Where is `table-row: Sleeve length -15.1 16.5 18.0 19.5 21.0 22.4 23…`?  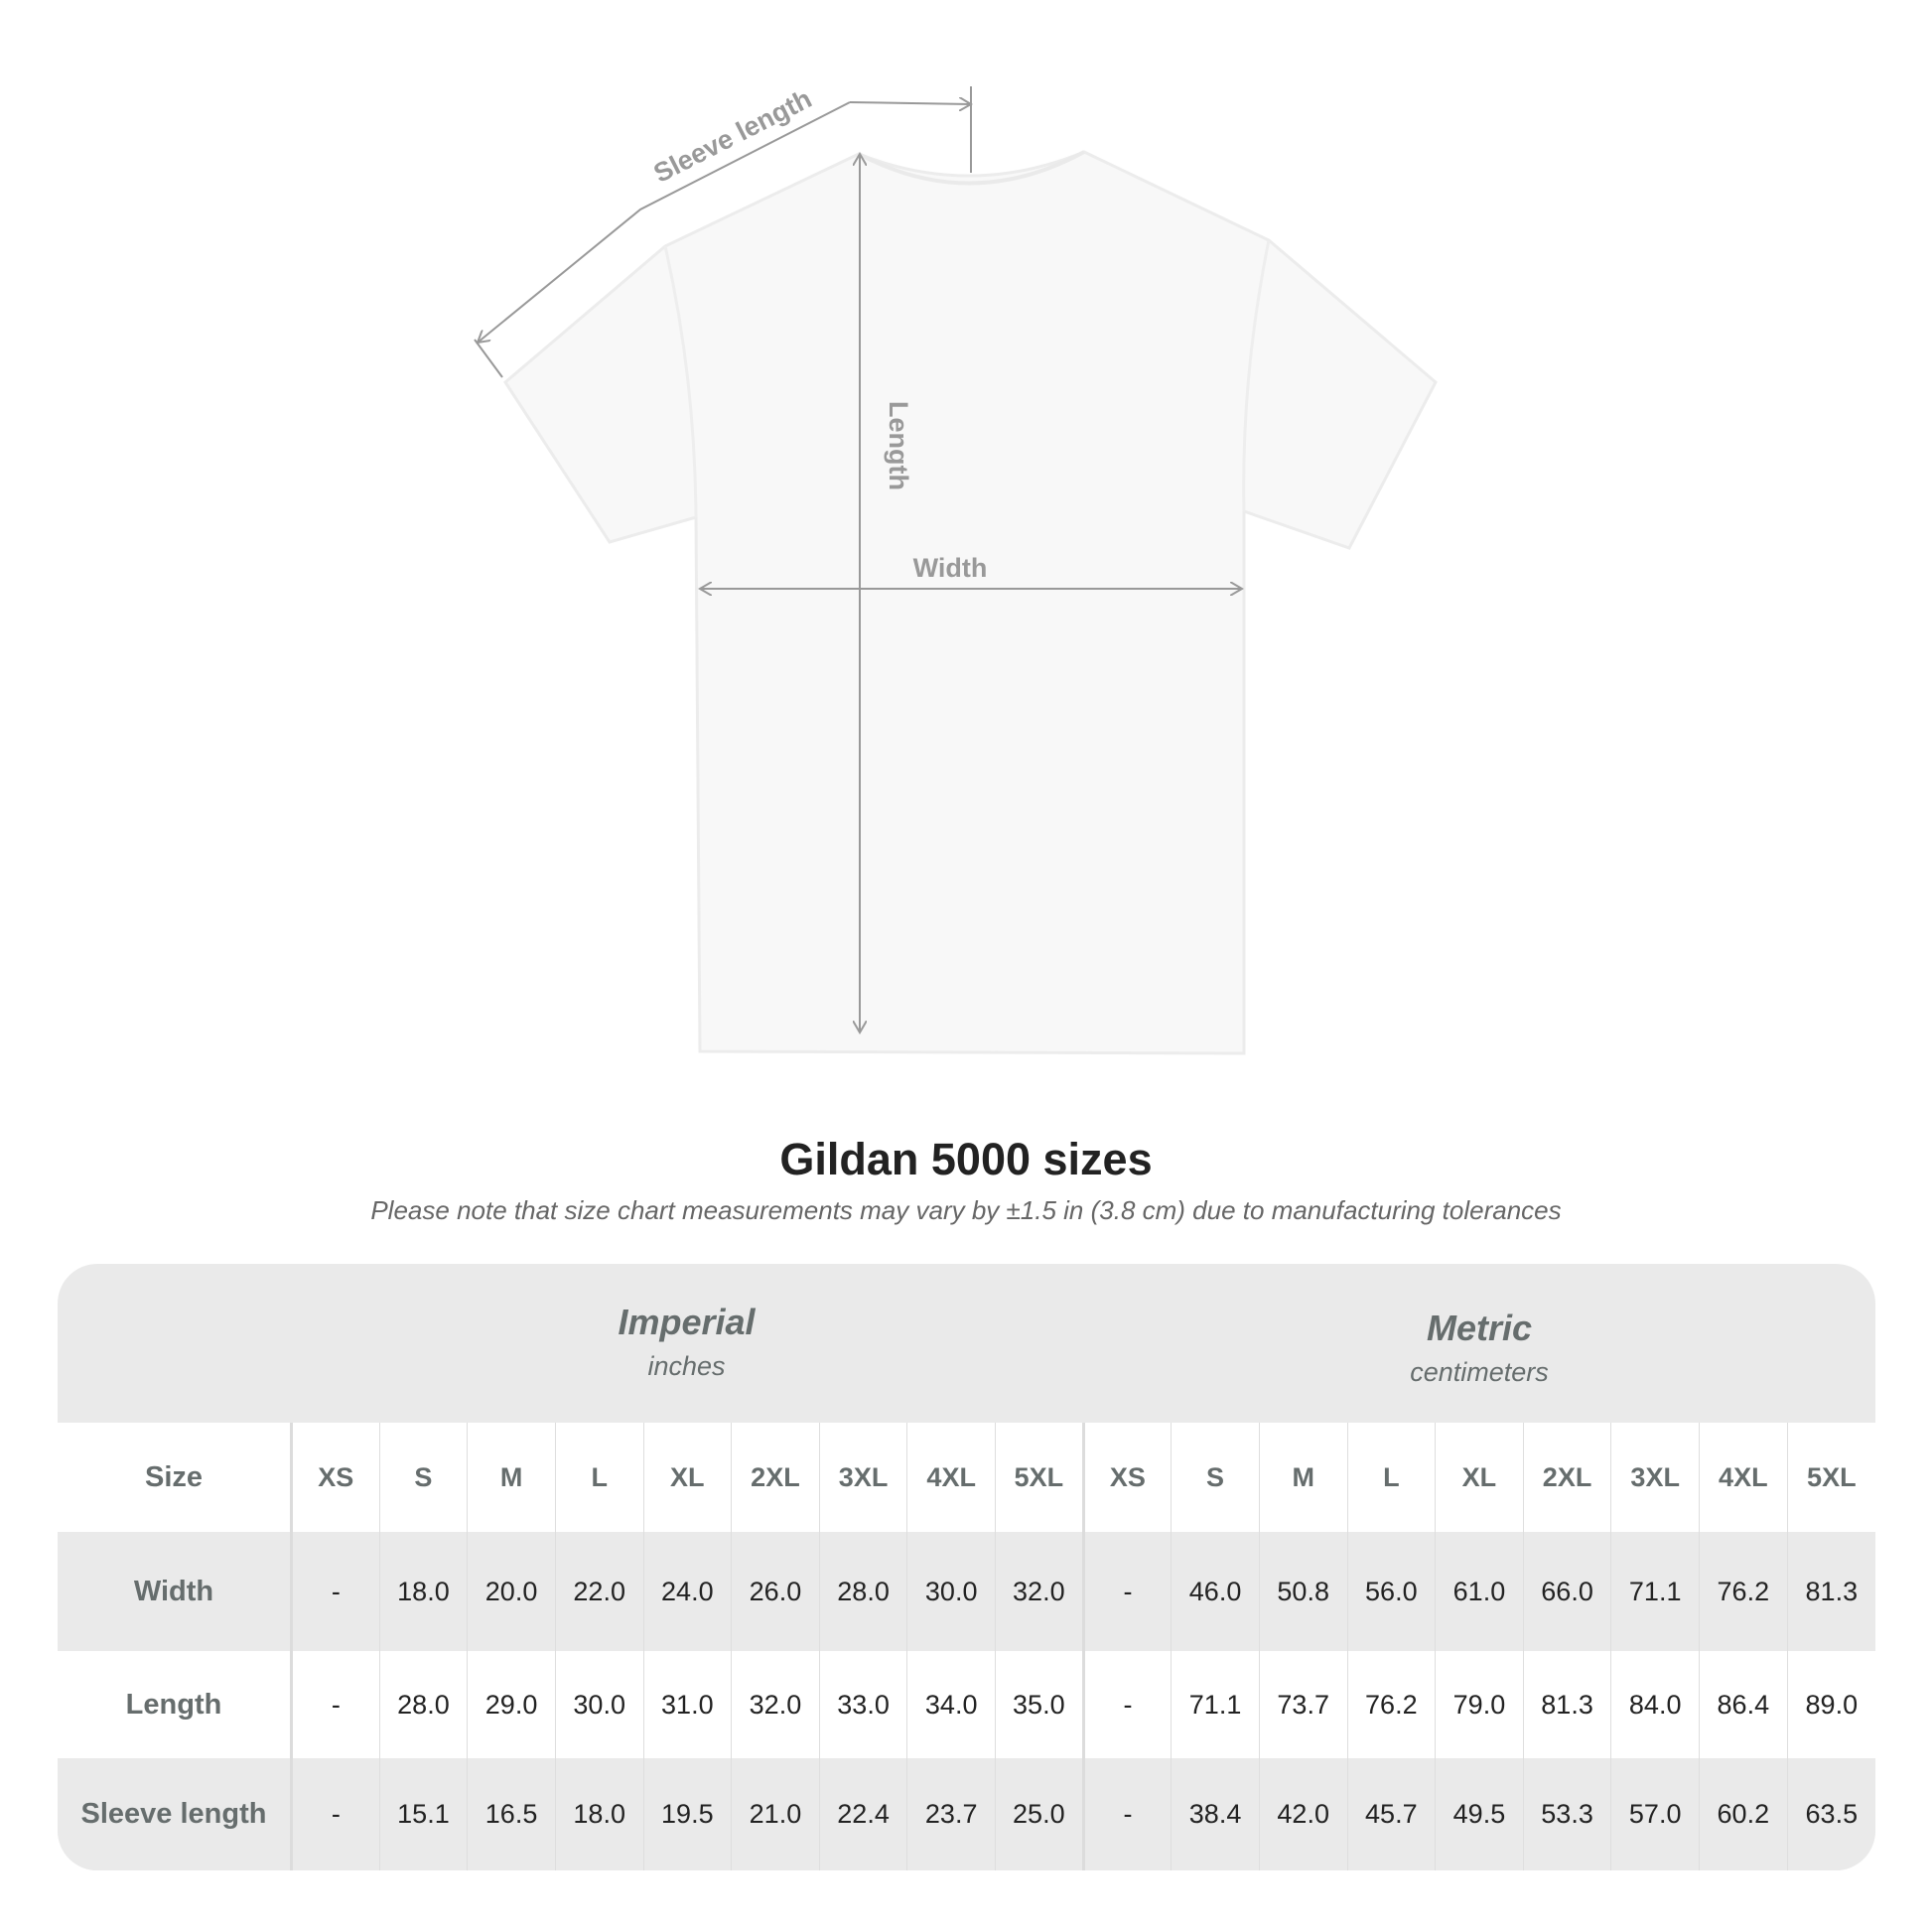 table-row: Sleeve length -15.1 16.5 18.0 19.5 21.0 22.4 23… is located at coordinates (967, 1814).